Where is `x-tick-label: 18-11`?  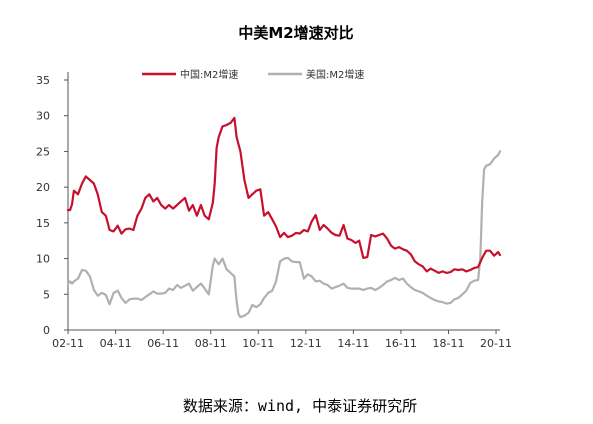
x-tick-label: 18-11 is located at coordinates (449, 343).